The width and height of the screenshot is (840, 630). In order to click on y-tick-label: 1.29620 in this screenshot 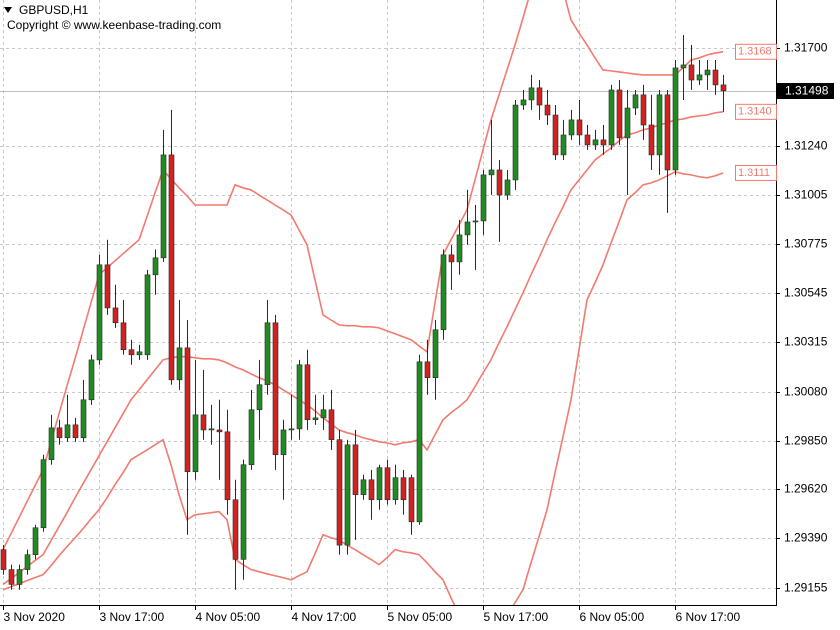, I will do `click(806, 489)`.